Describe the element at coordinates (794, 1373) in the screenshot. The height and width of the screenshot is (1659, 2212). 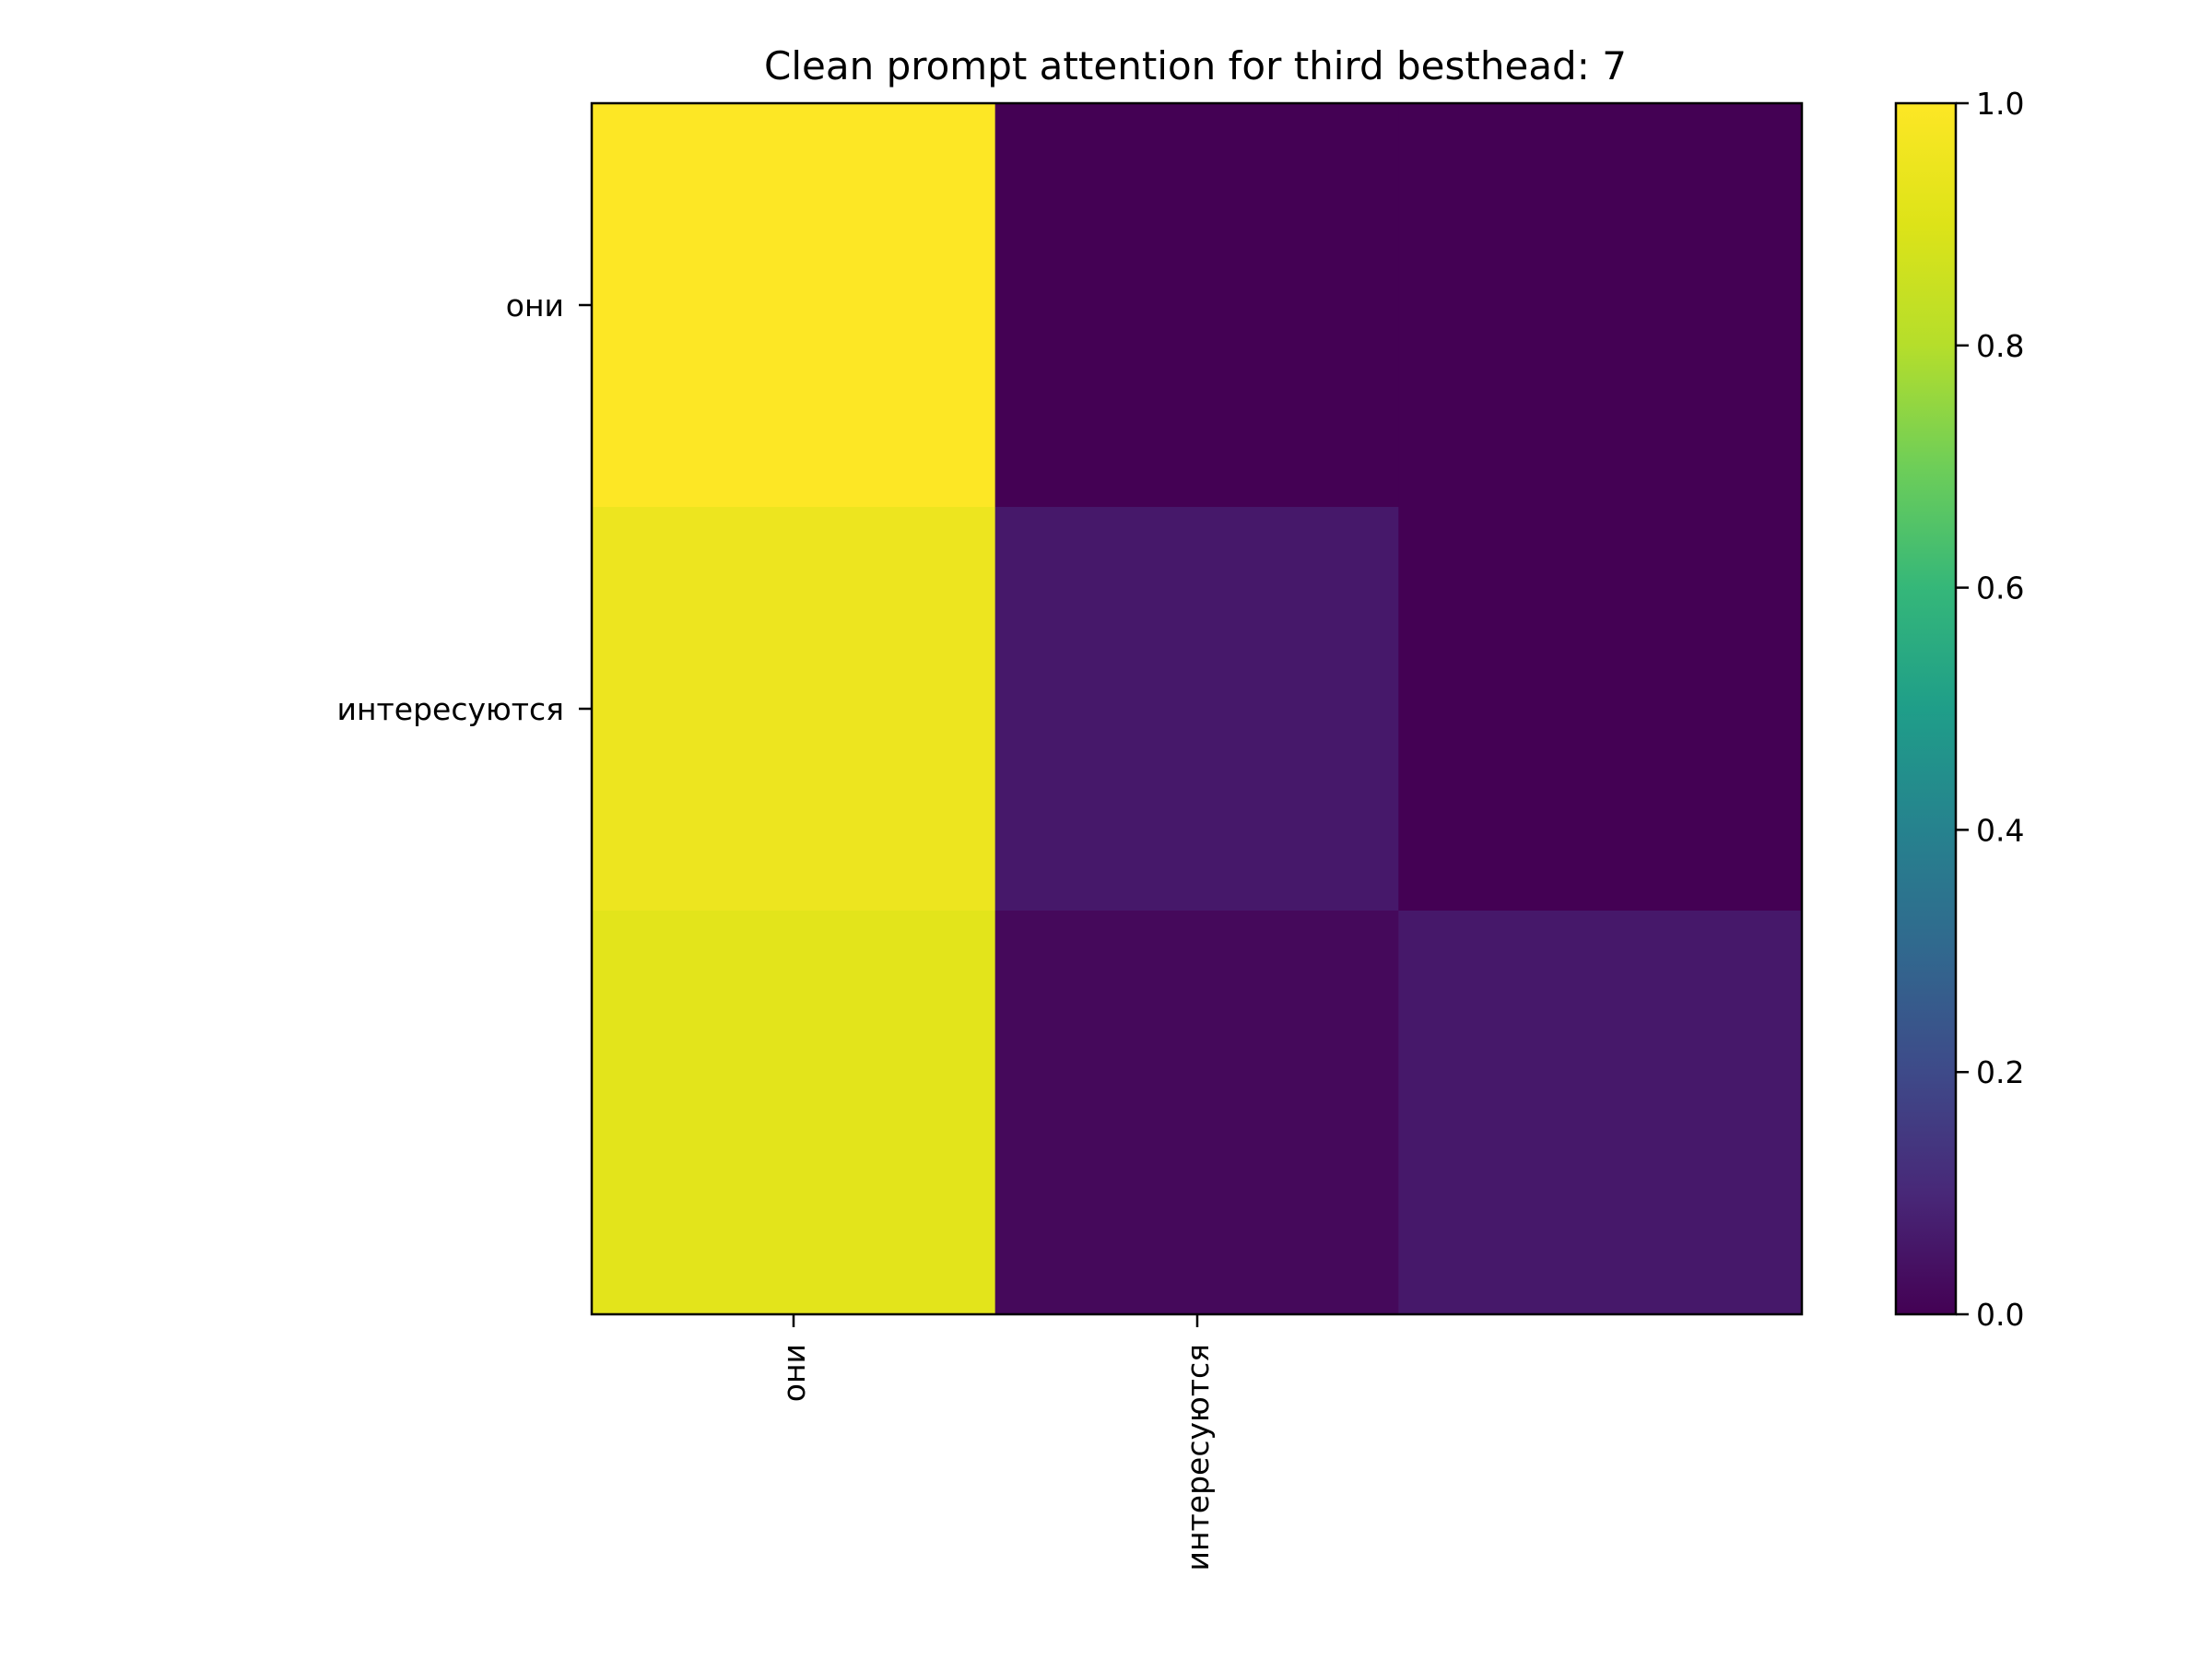
I see `x-tick-label: они` at that location.